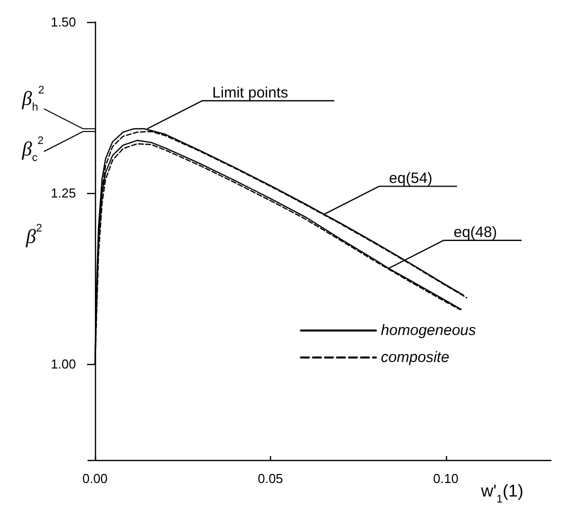  I want to click on annotation: eq(54), so click(410, 178).